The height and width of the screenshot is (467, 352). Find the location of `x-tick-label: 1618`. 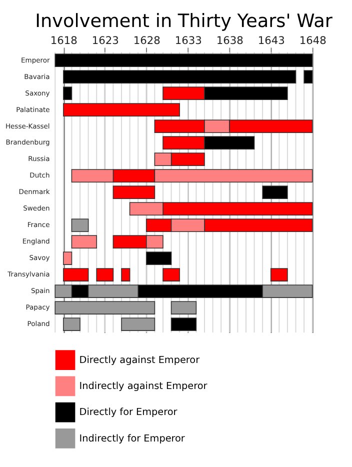

x-tick-label: 1618 is located at coordinates (64, 40).